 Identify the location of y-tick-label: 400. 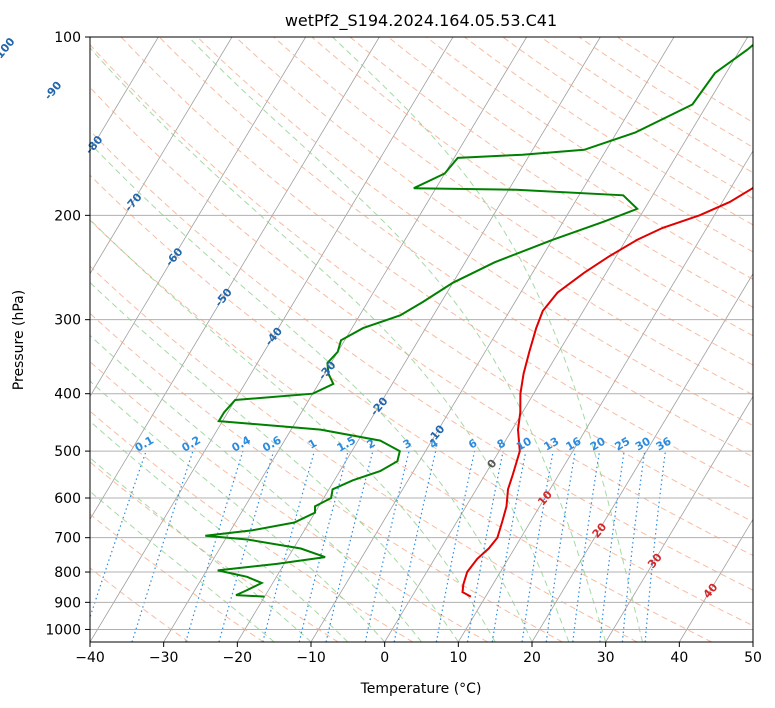
(67, 395).